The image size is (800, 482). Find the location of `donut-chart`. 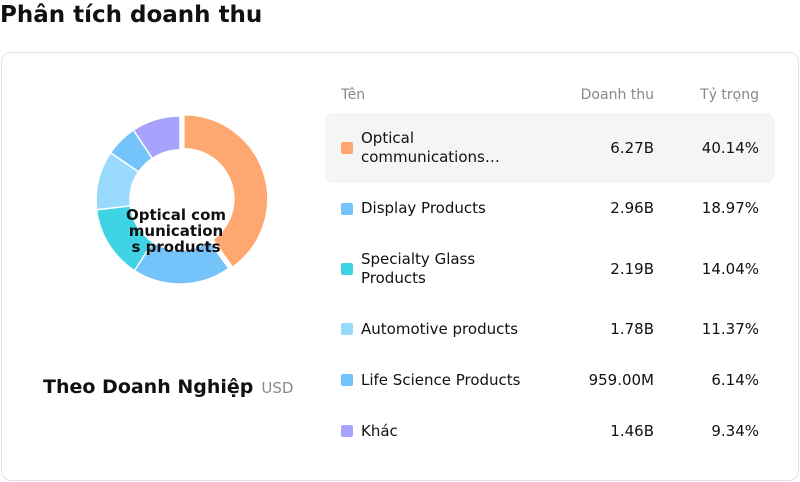

donut-chart is located at coordinates (180, 200).